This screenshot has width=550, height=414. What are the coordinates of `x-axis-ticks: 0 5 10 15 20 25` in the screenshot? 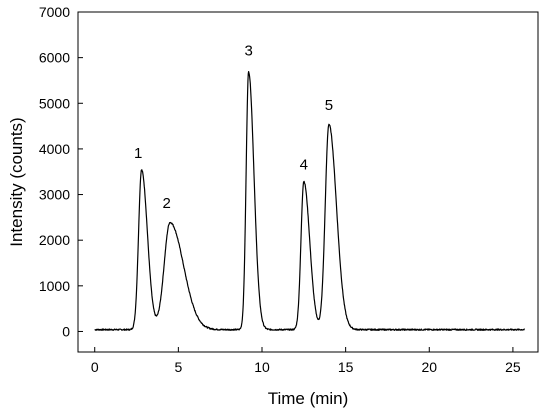 It's located at (306, 361).